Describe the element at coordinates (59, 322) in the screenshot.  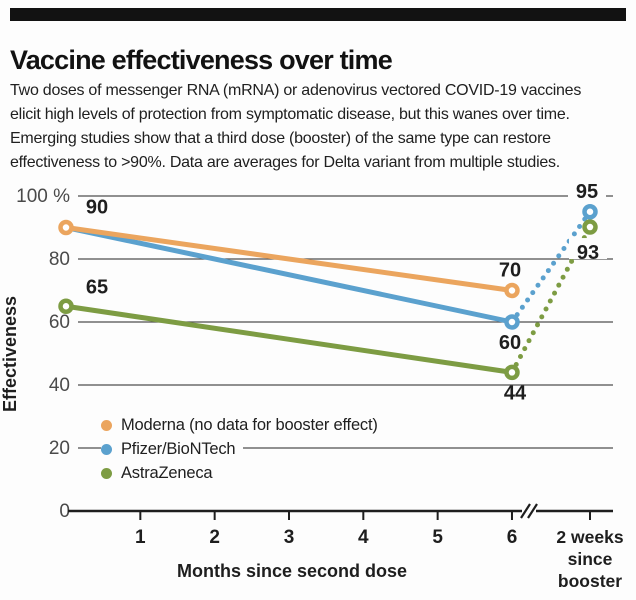
I see `y-tick-label-60: 60` at that location.